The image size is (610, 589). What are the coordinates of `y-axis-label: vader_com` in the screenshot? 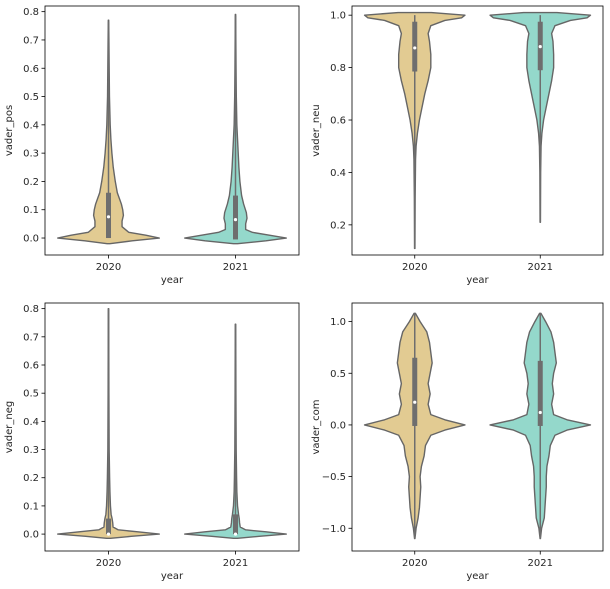 It's located at (316, 426).